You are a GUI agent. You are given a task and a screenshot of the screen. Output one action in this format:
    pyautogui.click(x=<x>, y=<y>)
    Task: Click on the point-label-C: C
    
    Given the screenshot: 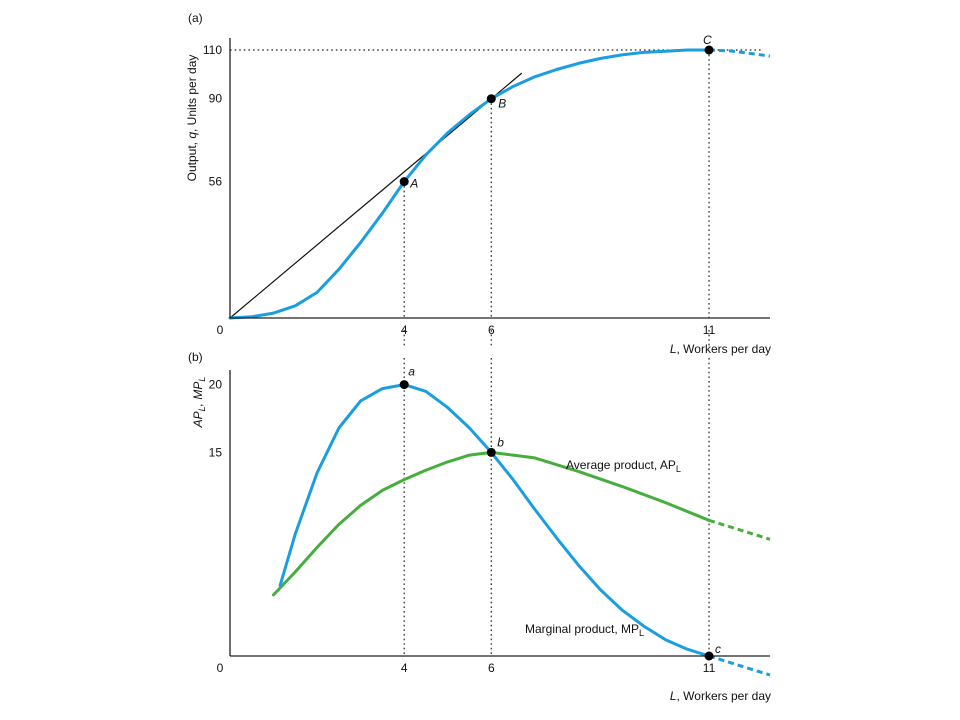 What is the action you would take?
    pyautogui.click(x=707, y=40)
    